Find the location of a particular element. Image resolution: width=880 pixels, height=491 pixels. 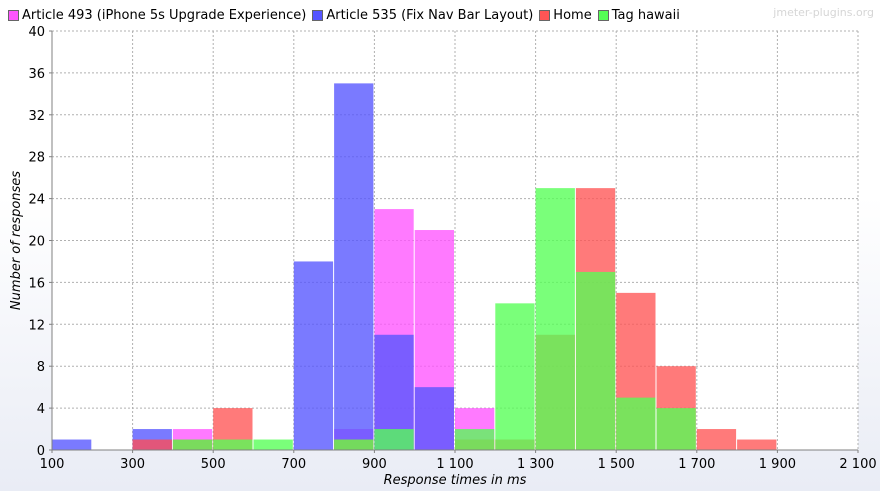

watermark: jmeter-plugins.org is located at coordinates (823, 12).